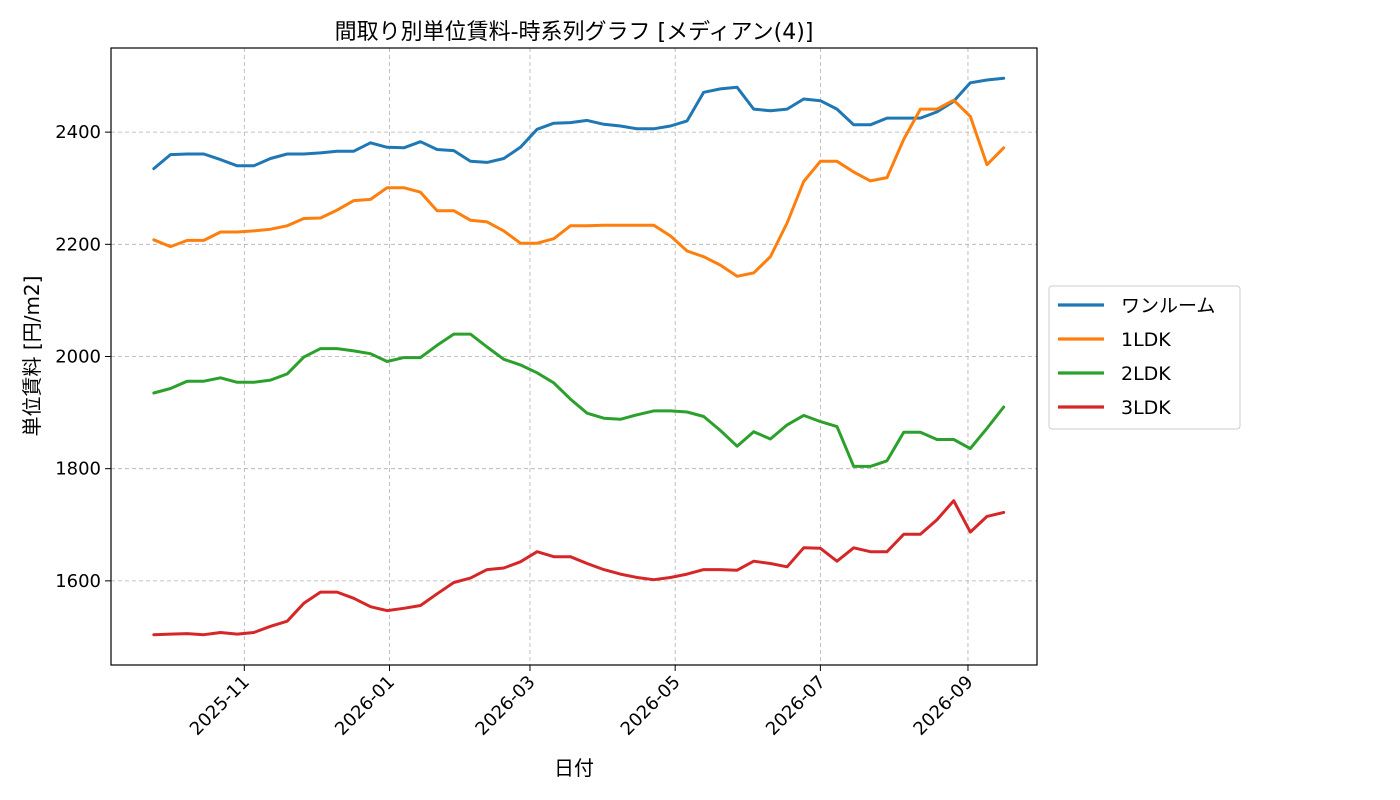 This screenshot has width=1400, height=800. I want to click on legend-box, so click(1144, 357).